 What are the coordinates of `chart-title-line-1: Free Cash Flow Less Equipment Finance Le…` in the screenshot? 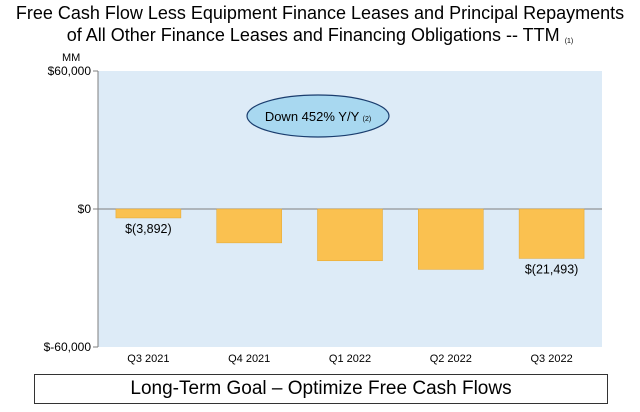 It's located at (320, 13).